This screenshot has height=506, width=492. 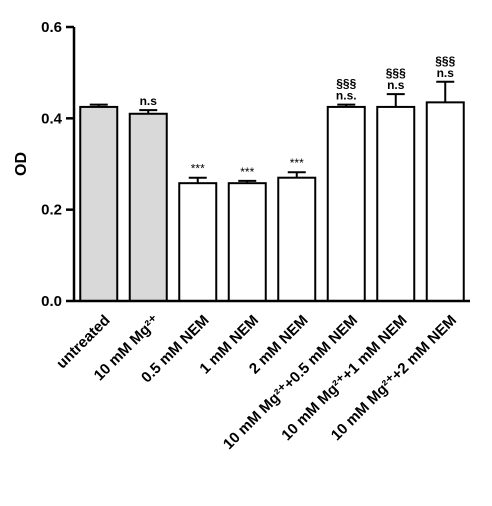 I want to click on y-tick-label: 0.2, so click(x=51, y=210).